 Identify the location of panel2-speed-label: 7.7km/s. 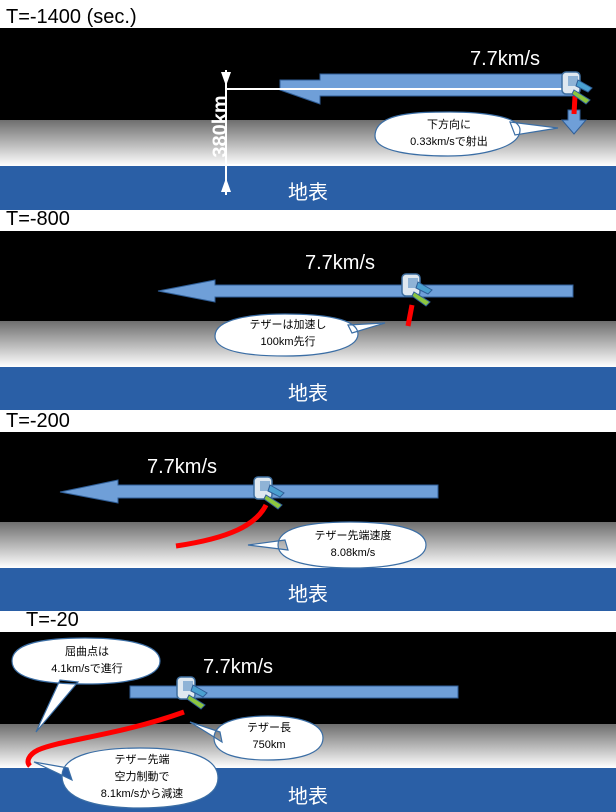
(340, 263).